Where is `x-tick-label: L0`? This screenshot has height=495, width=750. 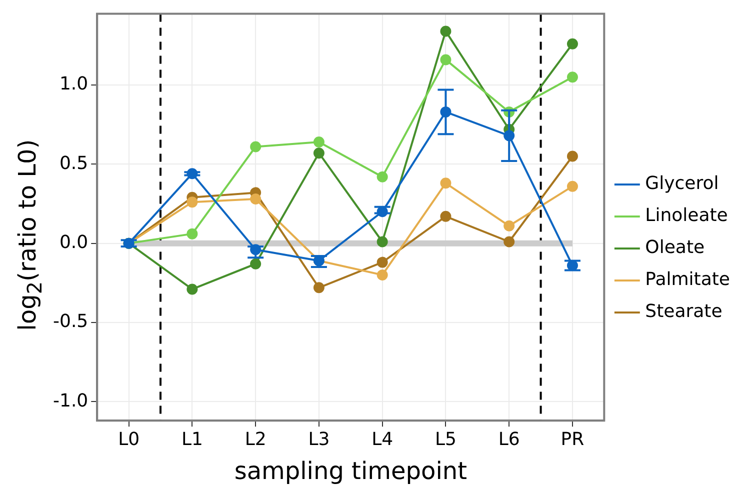 x-tick-label: L0 is located at coordinates (129, 439).